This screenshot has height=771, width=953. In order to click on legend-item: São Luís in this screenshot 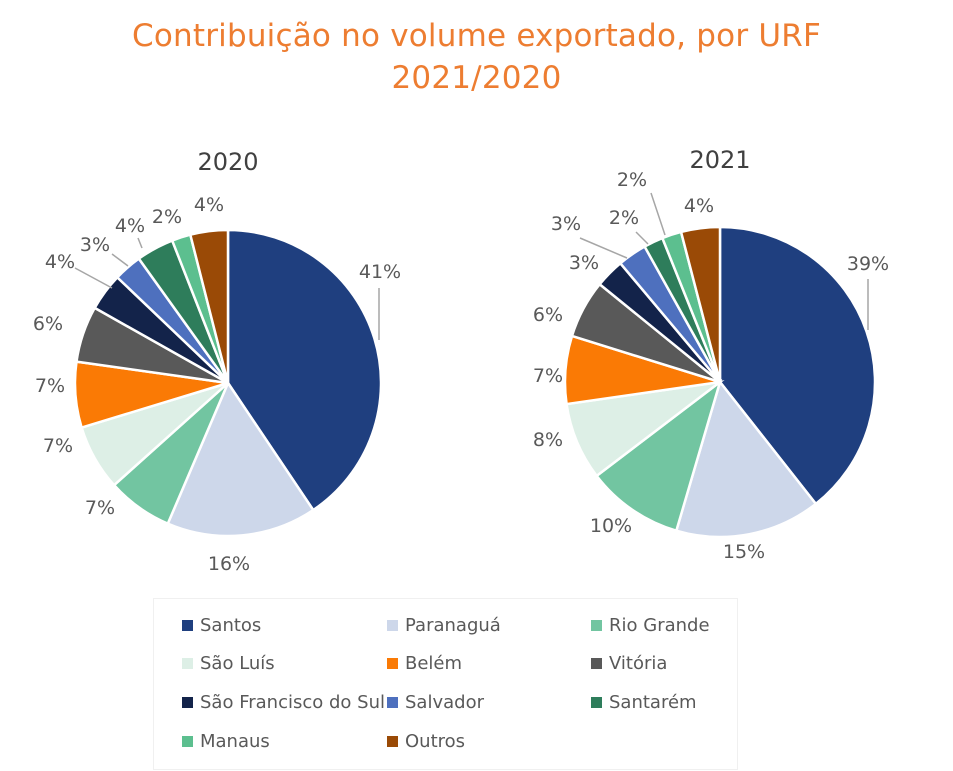, I will do `click(228, 663)`.